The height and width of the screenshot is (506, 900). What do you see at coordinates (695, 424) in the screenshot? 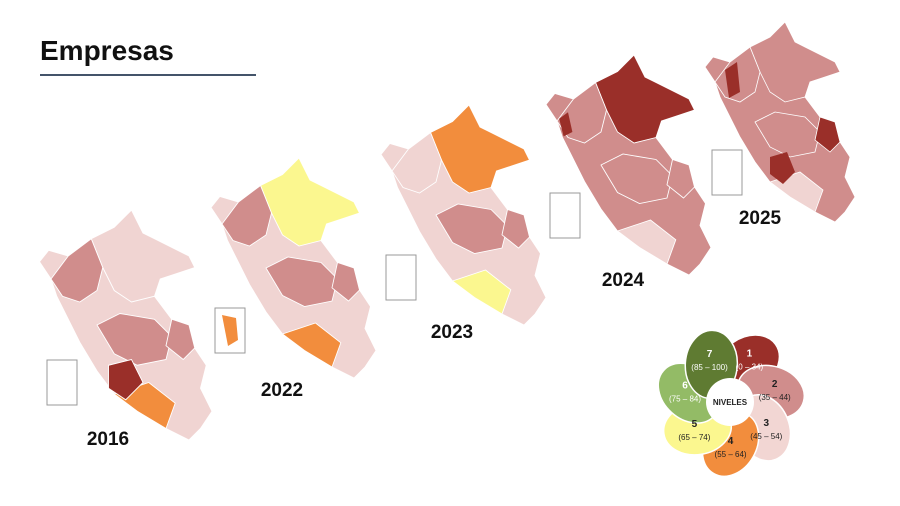
I see `legend-level: 5` at bounding box center [695, 424].